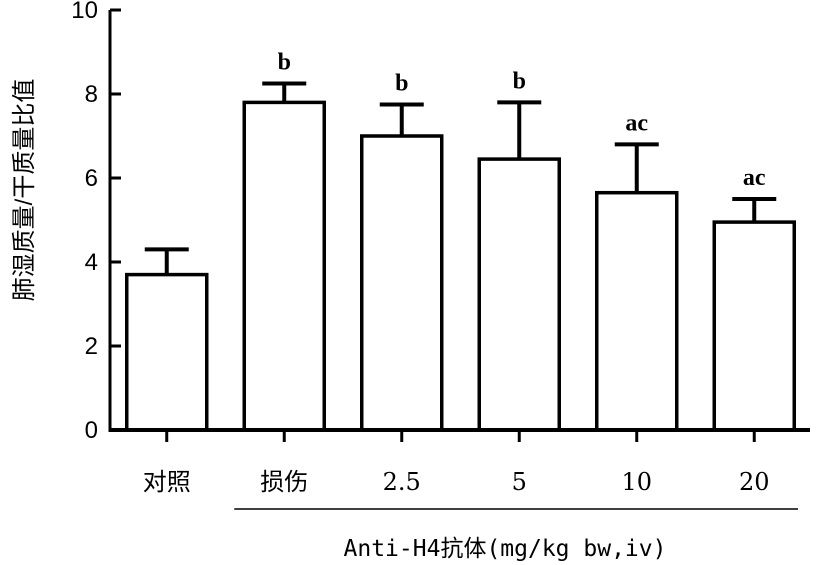  I want to click on y-tick-label: 6, so click(91, 178).